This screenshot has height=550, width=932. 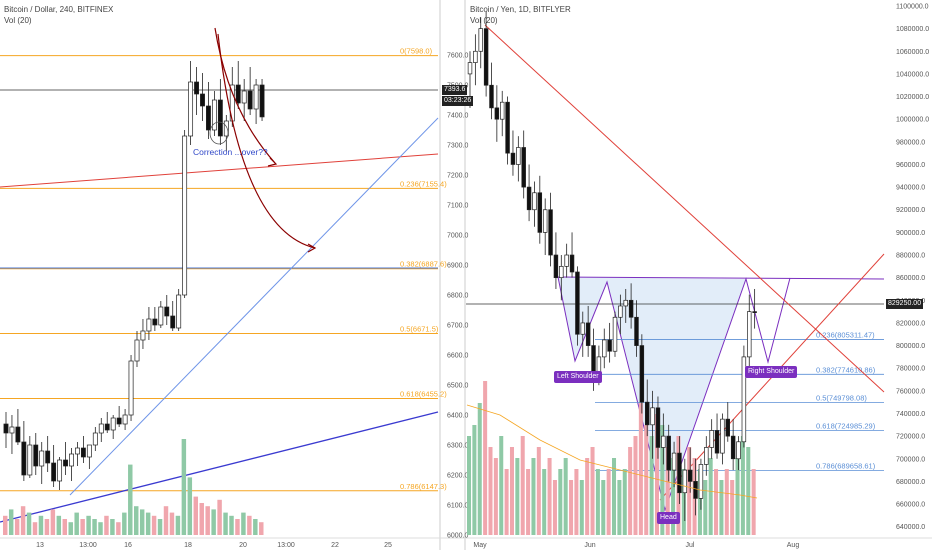 What do you see at coordinates (771, 372) in the screenshot?
I see `right-shoulder-label: Right Shoulder` at bounding box center [771, 372].